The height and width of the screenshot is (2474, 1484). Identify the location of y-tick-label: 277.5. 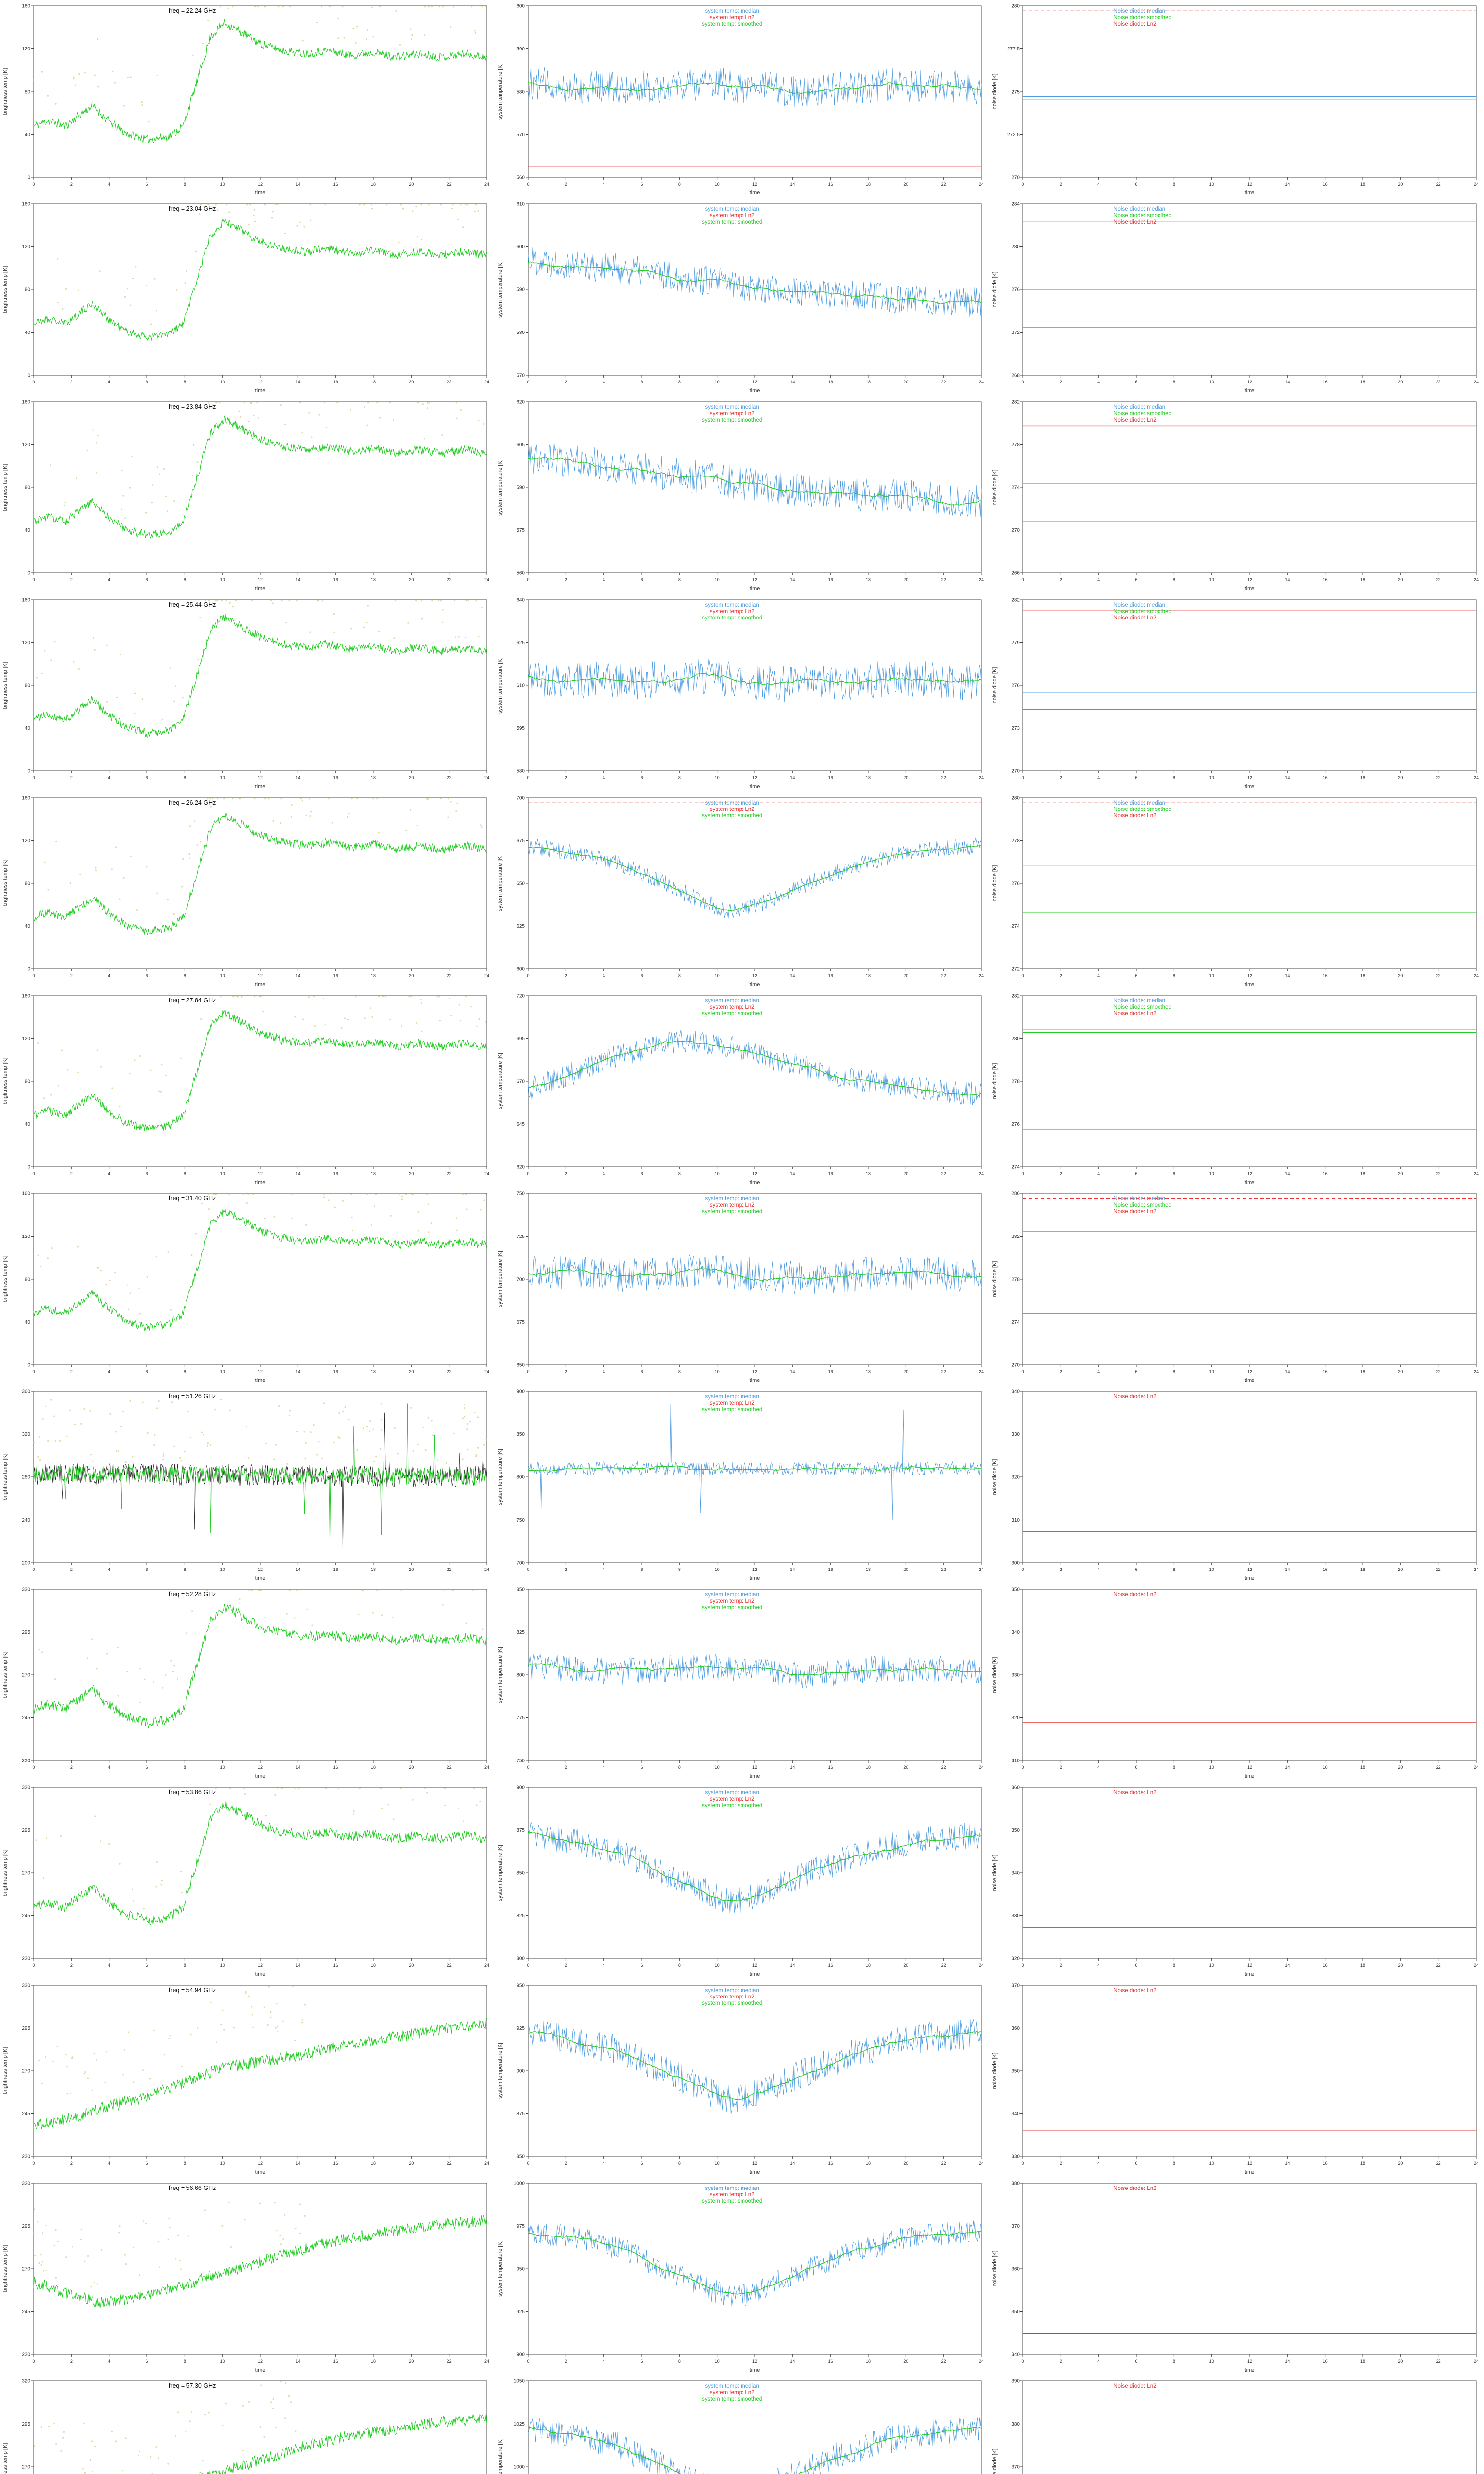
(1013, 50).